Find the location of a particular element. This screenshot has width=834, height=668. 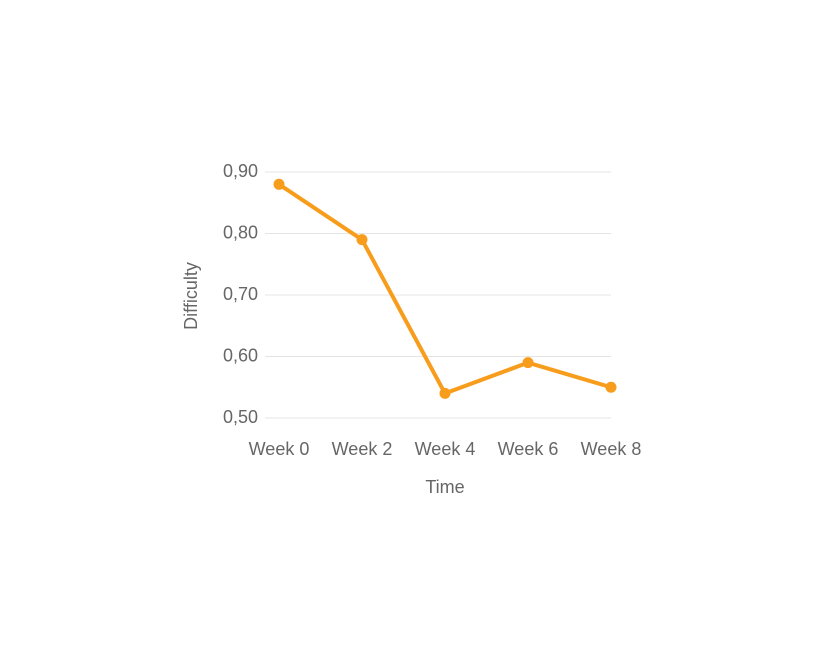

y-axis-title: Difficulty is located at coordinates (191, 296).